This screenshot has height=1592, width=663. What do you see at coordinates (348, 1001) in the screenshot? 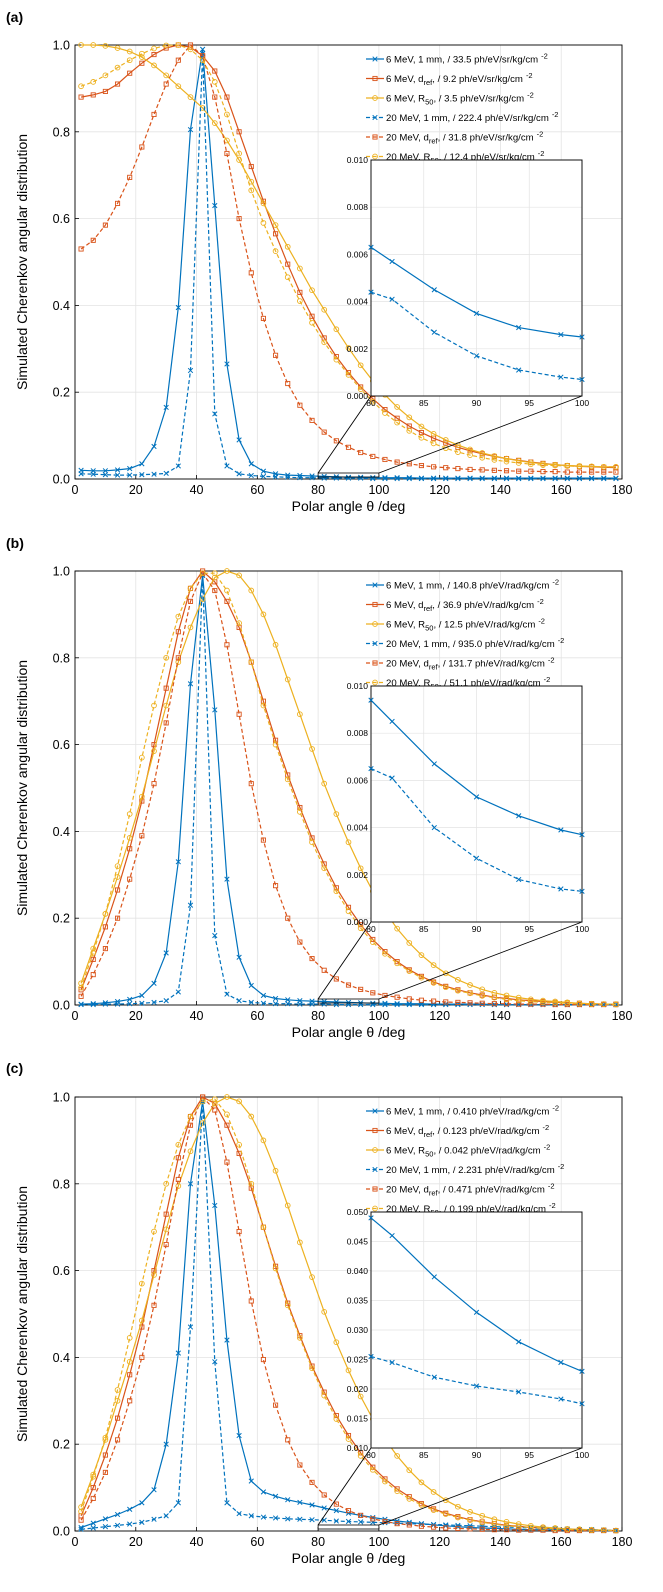
I see `zoom-region-box` at bounding box center [348, 1001].